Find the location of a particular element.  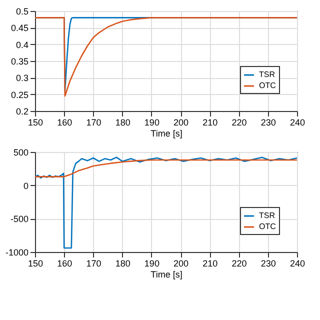

y-tick-label: 0 is located at coordinates (25, 185).